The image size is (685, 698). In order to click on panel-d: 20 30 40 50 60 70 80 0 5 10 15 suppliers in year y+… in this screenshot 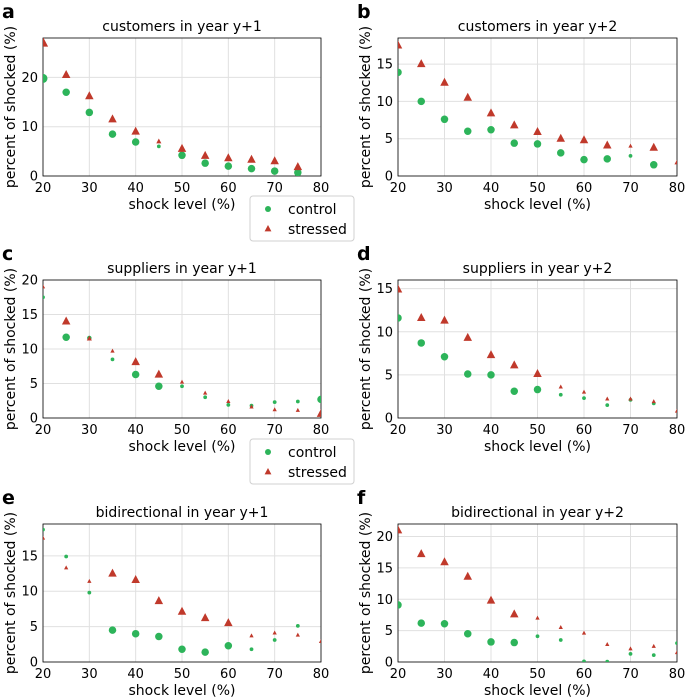, I will do `click(521, 349)`.